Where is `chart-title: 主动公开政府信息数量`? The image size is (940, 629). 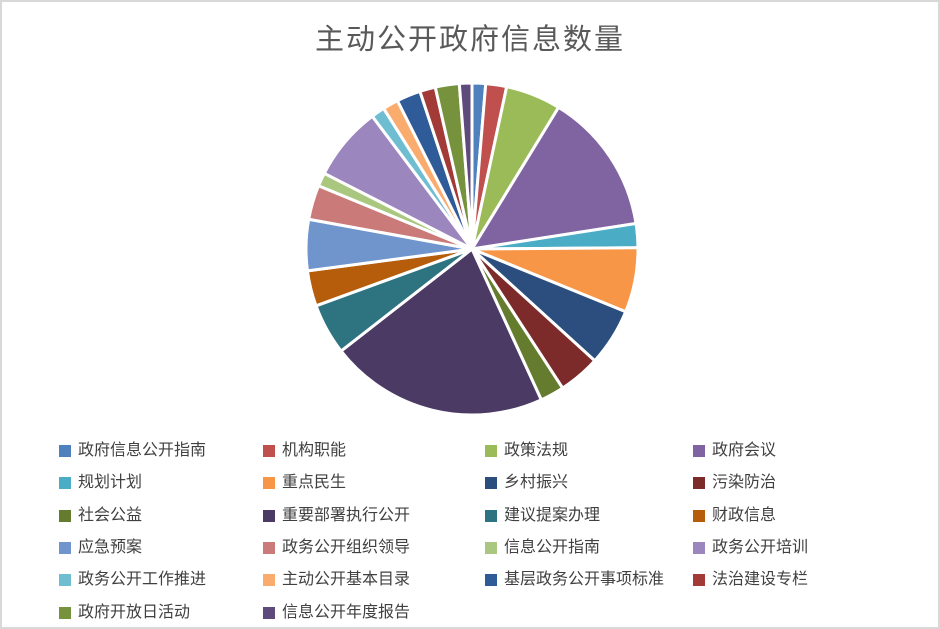 chart-title: 主动公开政府信息数量 is located at coordinates (469, 40).